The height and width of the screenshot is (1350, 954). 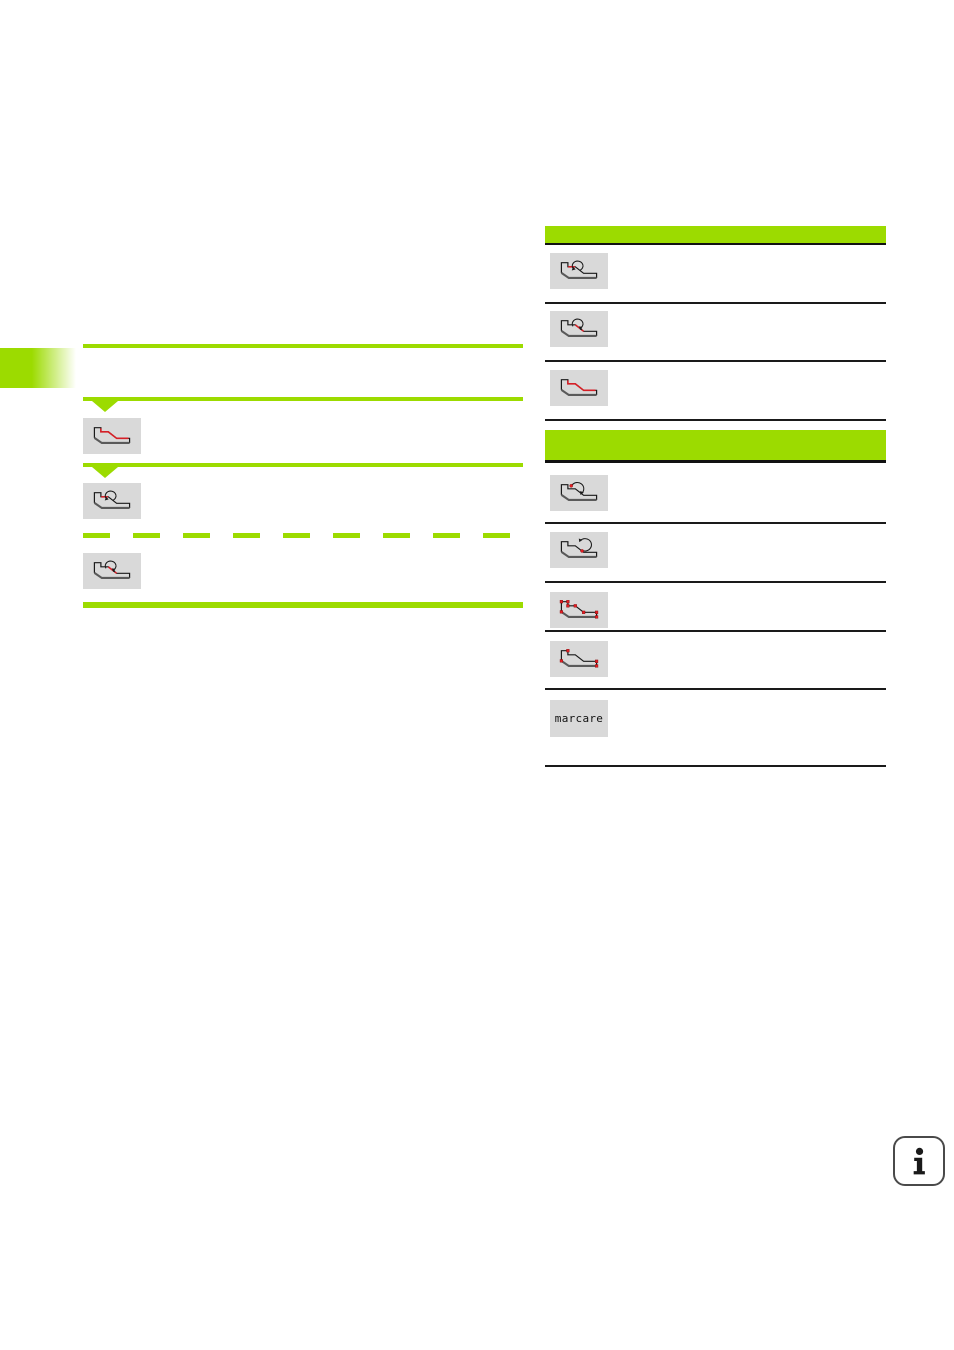 What do you see at coordinates (304, 535) in the screenshot?
I see `dashed-rule` at bounding box center [304, 535].